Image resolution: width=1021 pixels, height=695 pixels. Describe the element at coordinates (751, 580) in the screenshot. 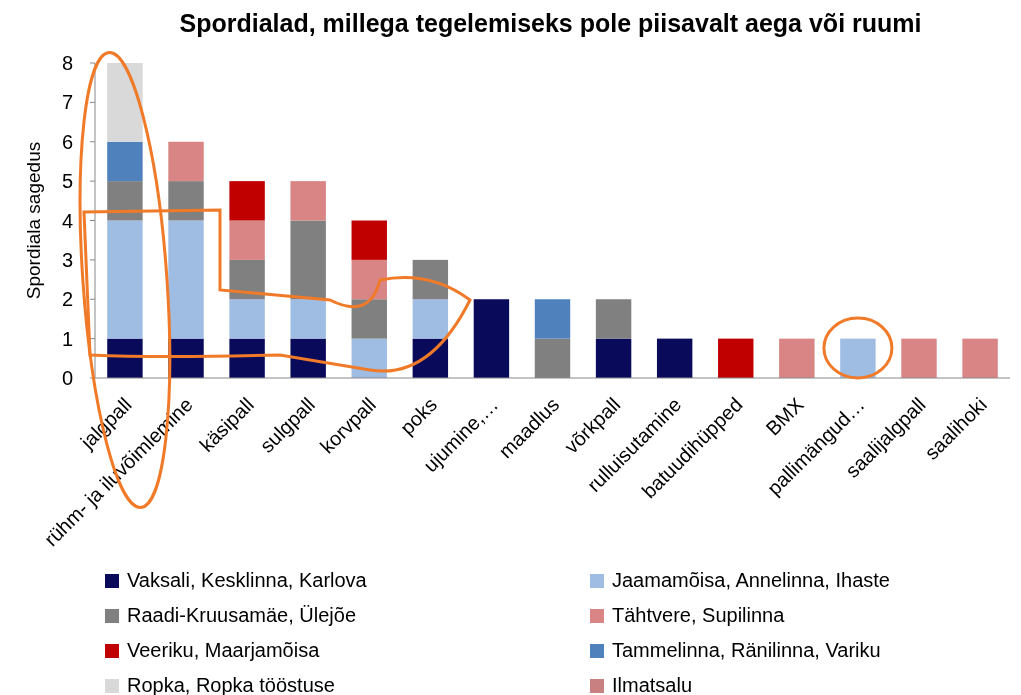

I see `legend-label: Jaamamõisa, Annelinna, Ihaste` at that location.